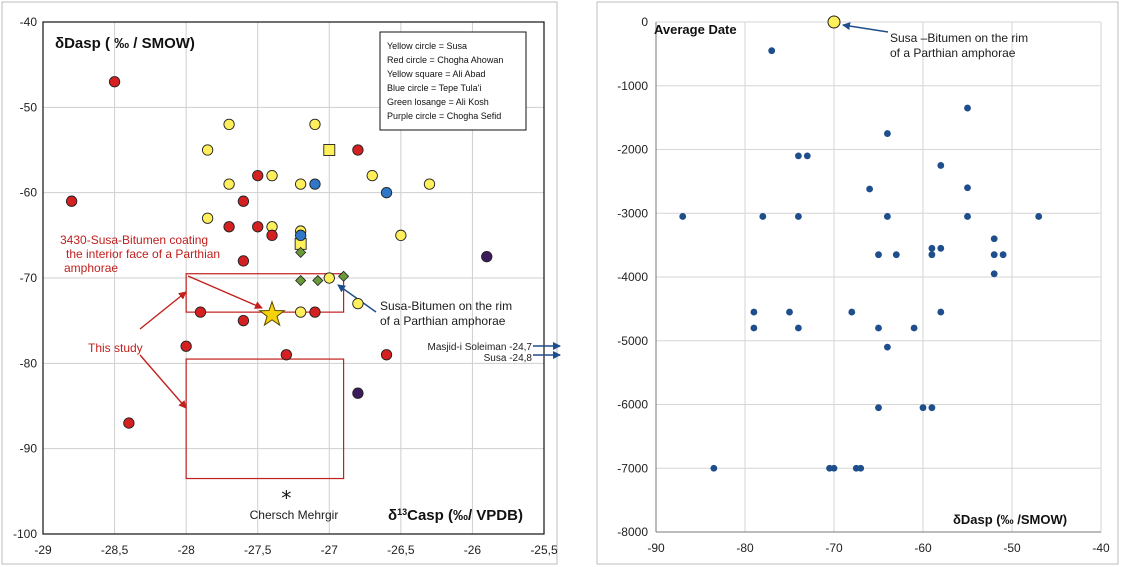 The height and width of the screenshot is (567, 1121). What do you see at coordinates (834, 22) in the screenshot?
I see `point-susa_rim` at bounding box center [834, 22].